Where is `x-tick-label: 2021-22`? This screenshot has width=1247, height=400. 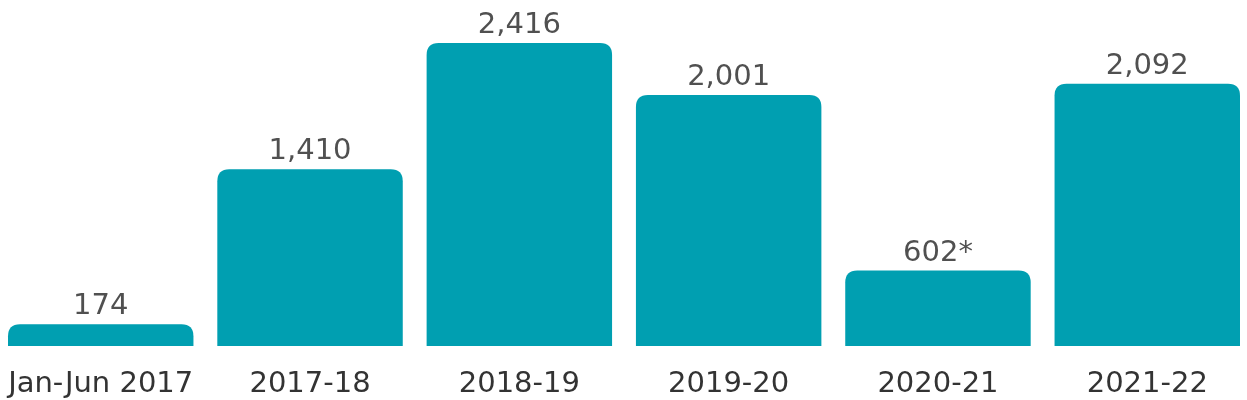
x-tick-label: 2021-22 is located at coordinates (1147, 382).